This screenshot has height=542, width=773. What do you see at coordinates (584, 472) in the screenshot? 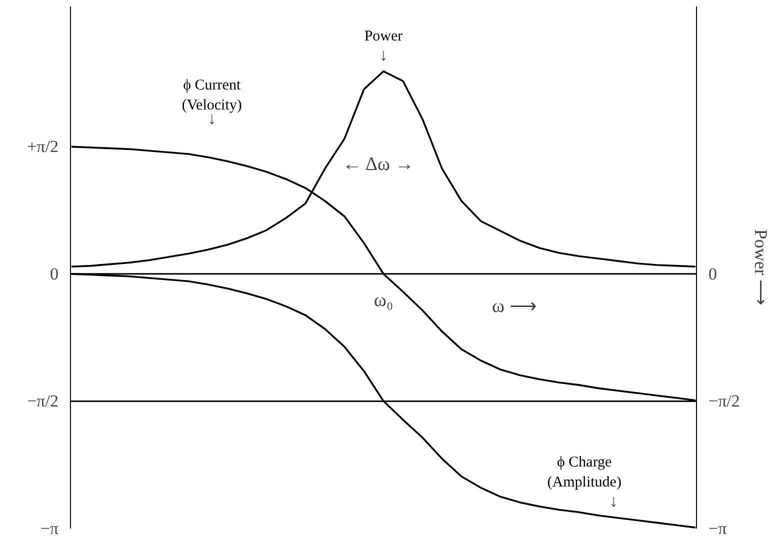
I see `series-label: ϕ Charge (Amplitude)` at bounding box center [584, 472].